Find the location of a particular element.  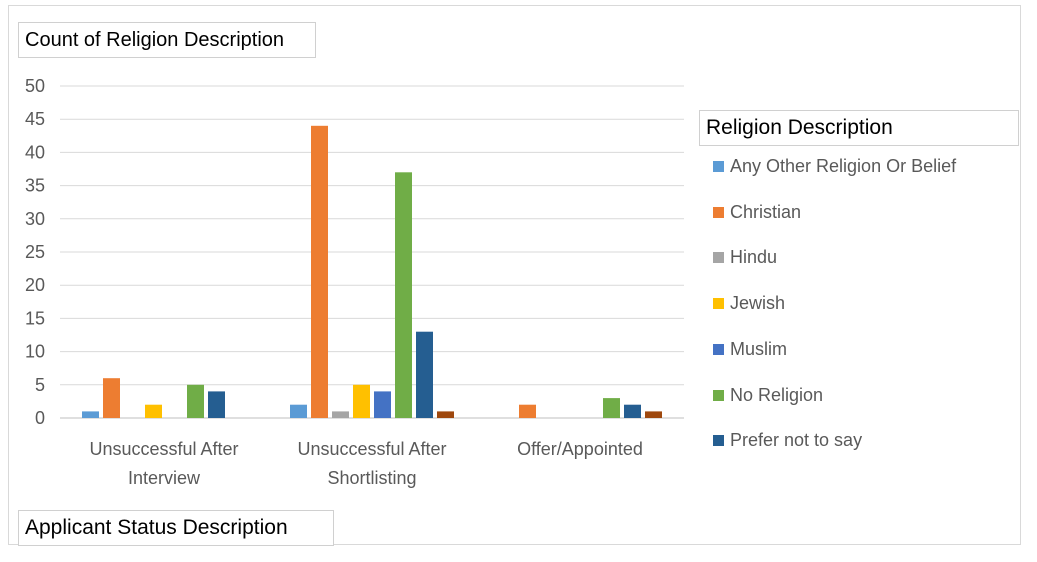

y-tick-label: 50 is located at coordinates (35, 86).